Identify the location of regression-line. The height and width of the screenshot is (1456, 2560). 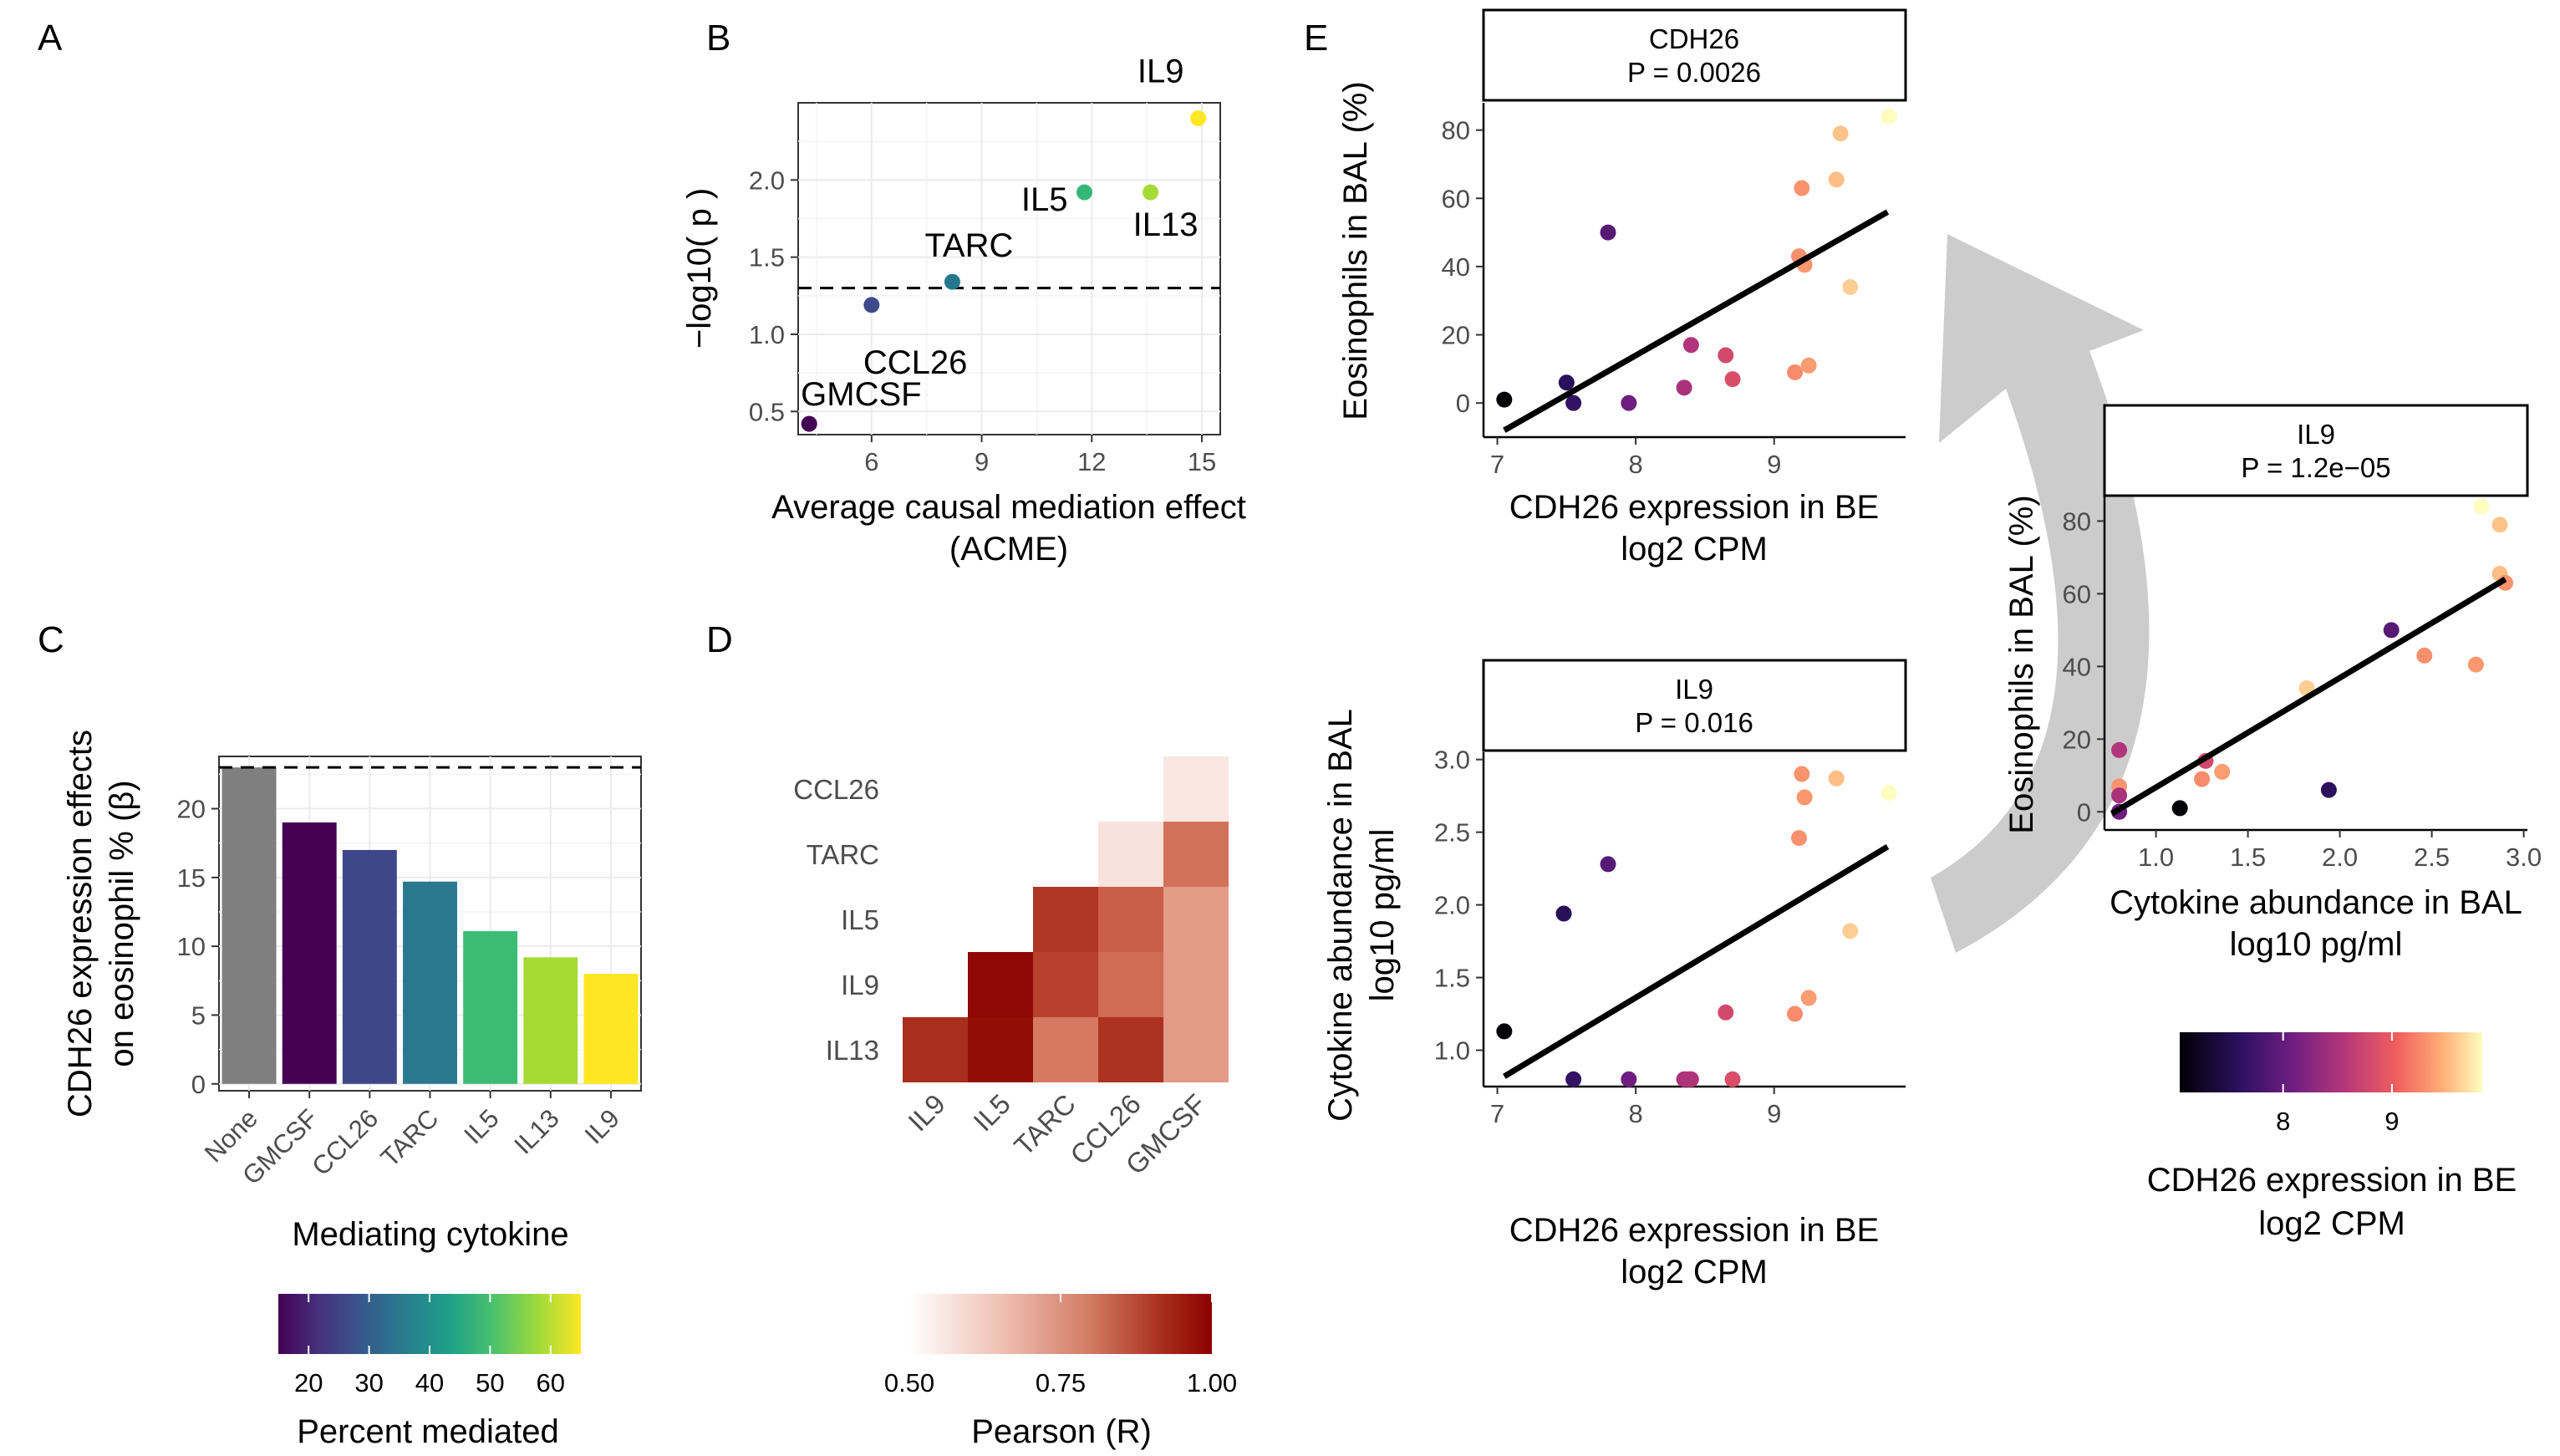
(1696, 961).